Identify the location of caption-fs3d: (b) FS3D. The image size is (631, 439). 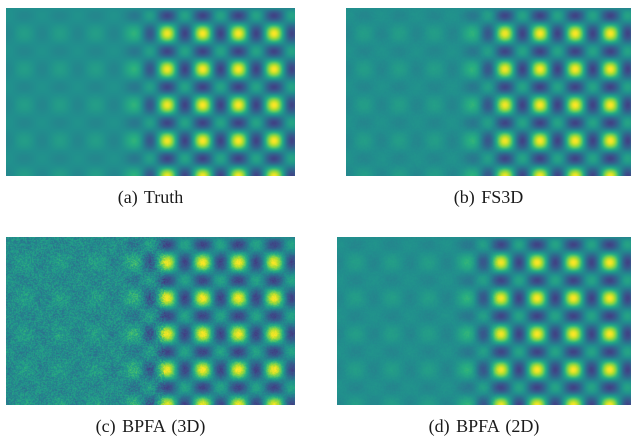
(488, 197).